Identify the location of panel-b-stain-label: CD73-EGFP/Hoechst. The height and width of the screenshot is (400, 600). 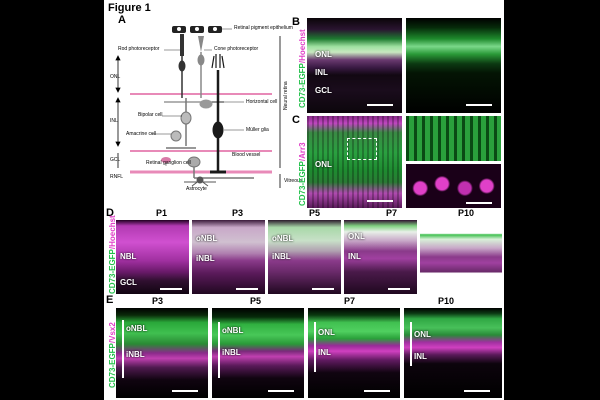
(302, 68).